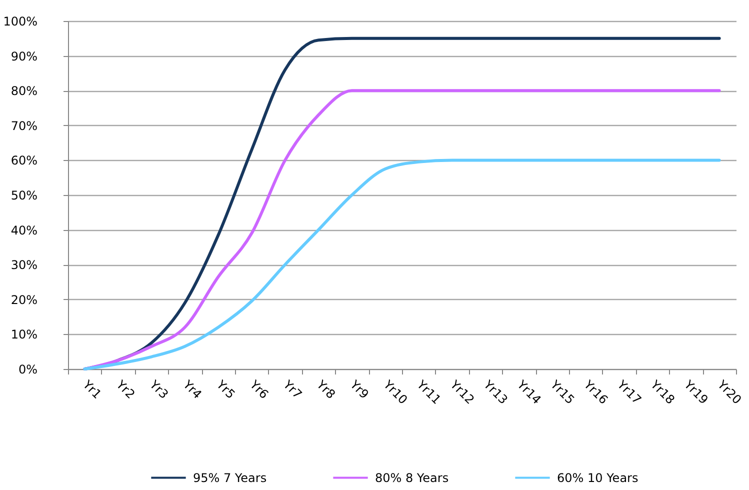  What do you see at coordinates (230, 477) in the screenshot?
I see `legend-label: 95% 7 Years` at bounding box center [230, 477].